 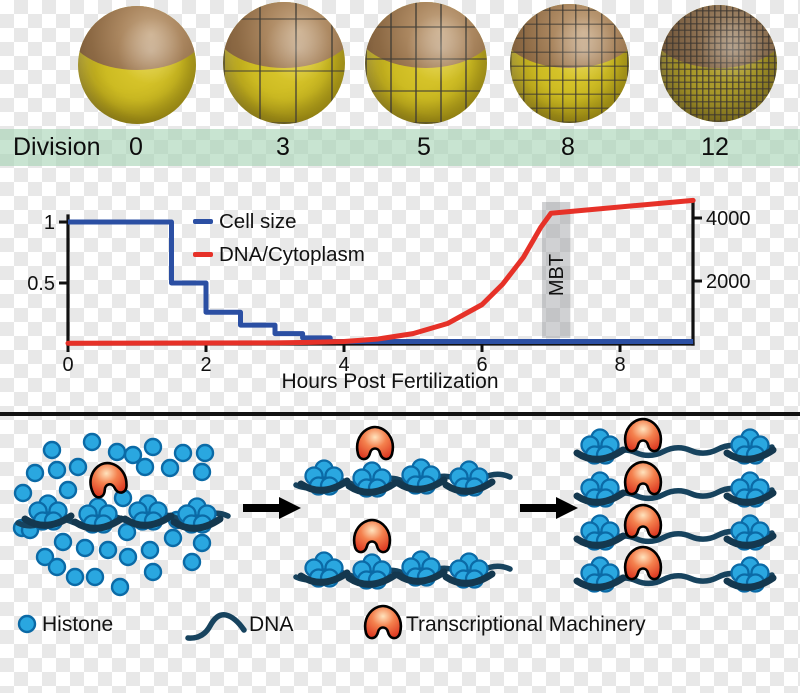 What do you see at coordinates (331, 622) in the screenshot?
I see `diagram-legend: Histone DNA Transcriptional Machinery` at bounding box center [331, 622].